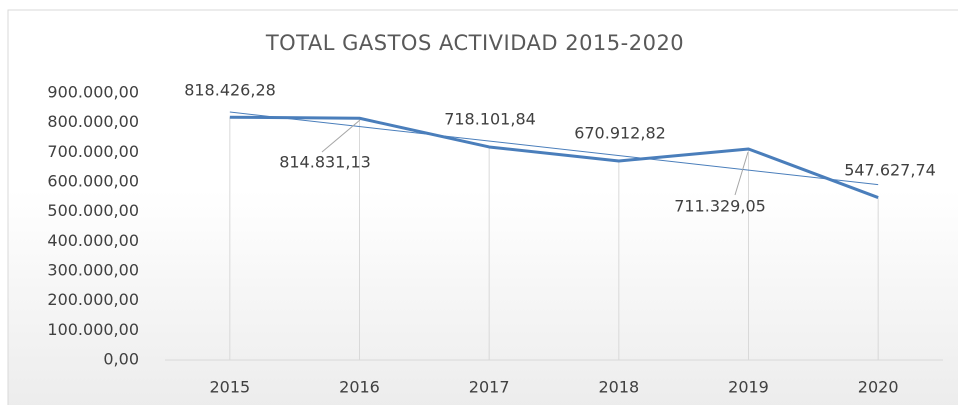  What do you see at coordinates (748, 387) in the screenshot?
I see `x-tick-label: 2019` at bounding box center [748, 387].